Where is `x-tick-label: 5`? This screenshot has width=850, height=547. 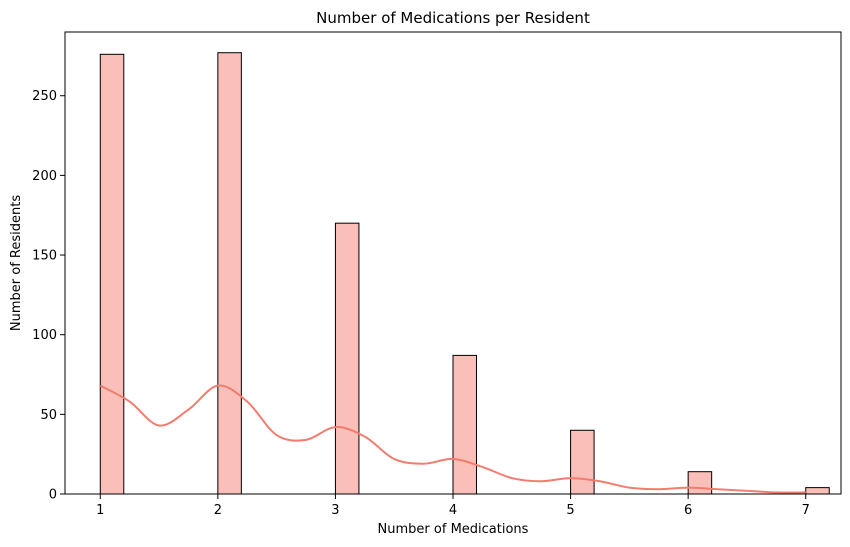
x-tick-label: 5 is located at coordinates (570, 510).